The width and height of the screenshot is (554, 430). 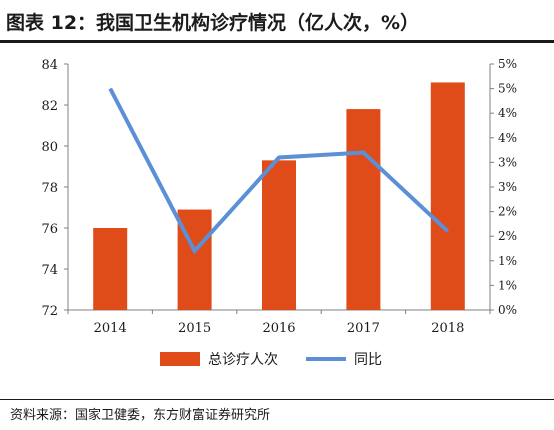 What do you see at coordinates (110, 269) in the screenshot?
I see `bar-2014` at bounding box center [110, 269].